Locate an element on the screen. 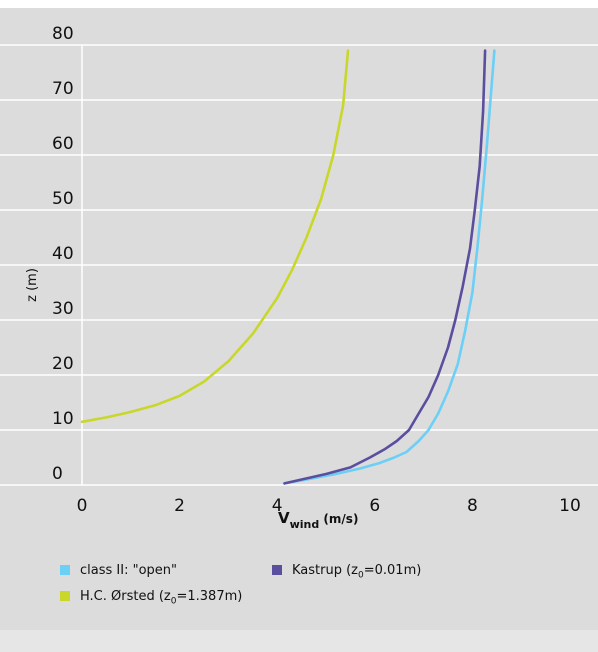 This screenshot has width=598, height=652. x-tick-label: 4 is located at coordinates (277, 506).